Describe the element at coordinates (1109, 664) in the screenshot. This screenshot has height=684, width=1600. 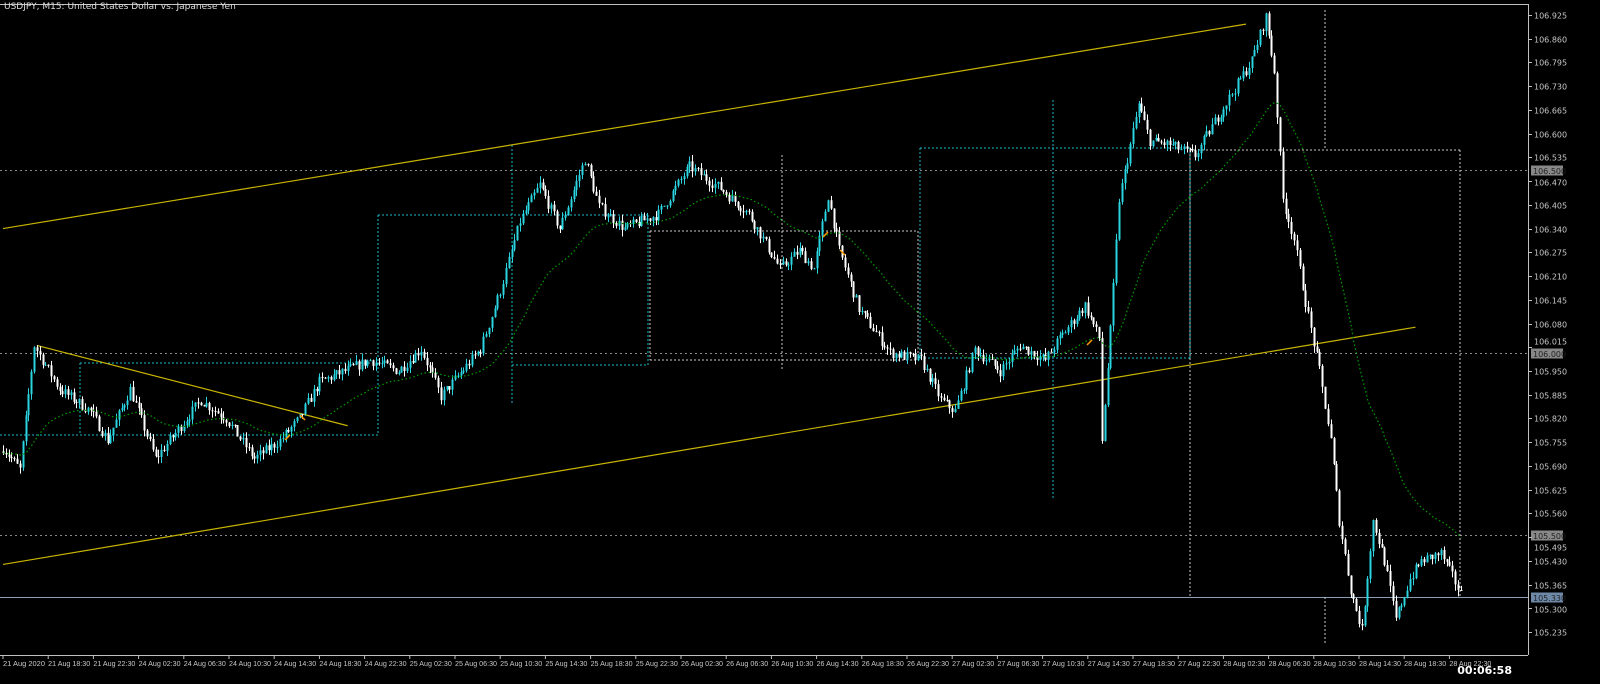
I see `x-tick-label: 27 Aug 14:30` at that location.